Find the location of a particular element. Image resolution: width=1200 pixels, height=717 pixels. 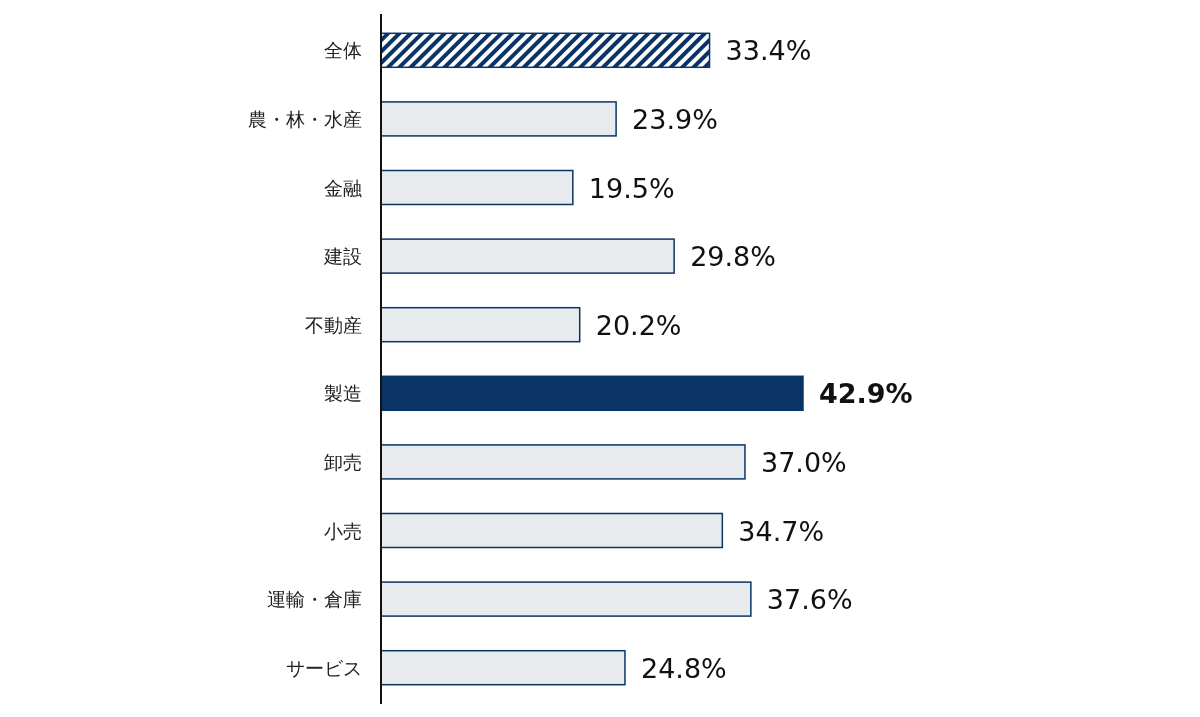

y-tick-label: 製造 is located at coordinates (343, 393).